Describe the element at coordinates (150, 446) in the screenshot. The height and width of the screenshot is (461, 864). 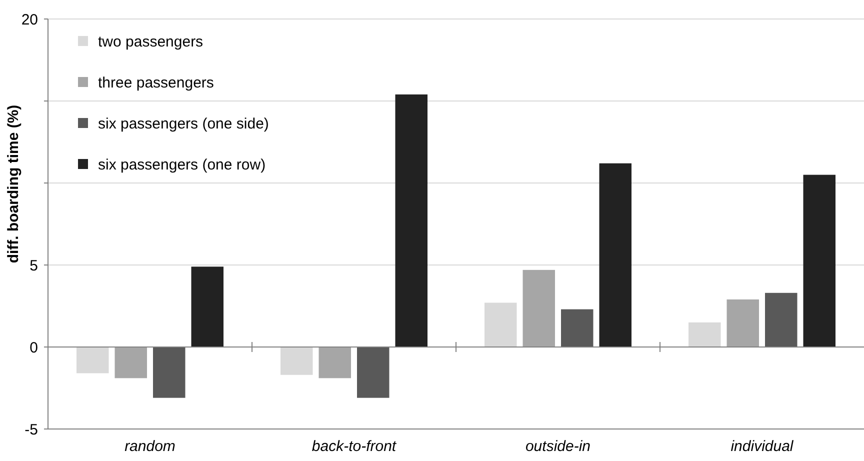
I see `x-tick-label: random` at that location.